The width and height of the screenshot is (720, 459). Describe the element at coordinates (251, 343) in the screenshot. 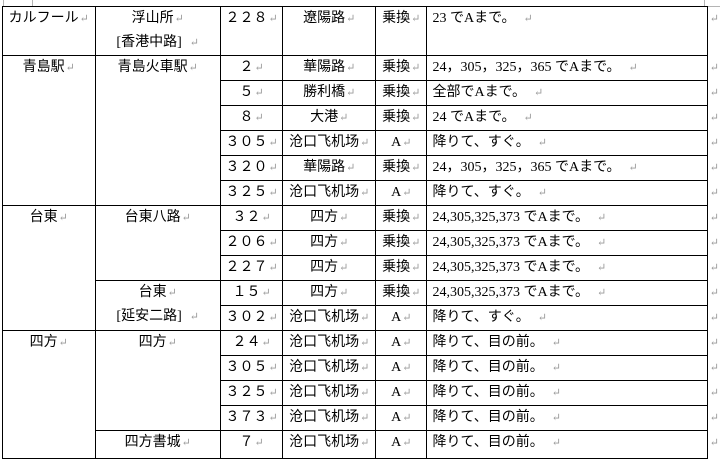

I see `bus-number-cell: ２４↵` at that location.